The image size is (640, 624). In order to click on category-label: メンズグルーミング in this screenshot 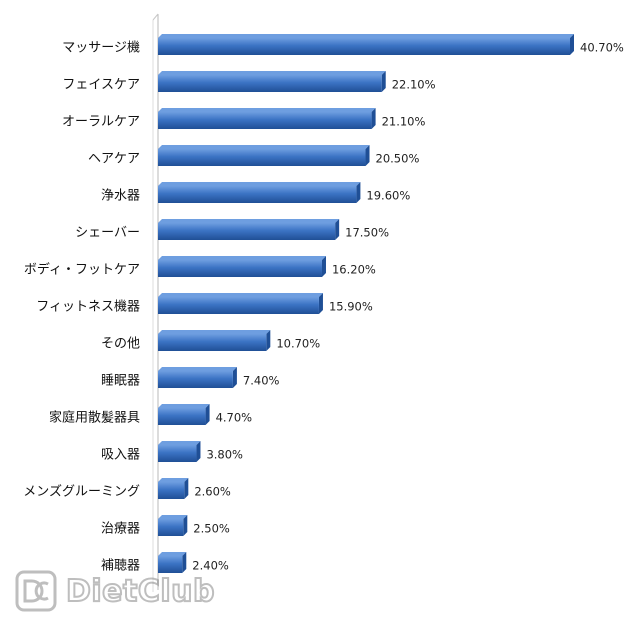, I will do `click(81, 492)`.